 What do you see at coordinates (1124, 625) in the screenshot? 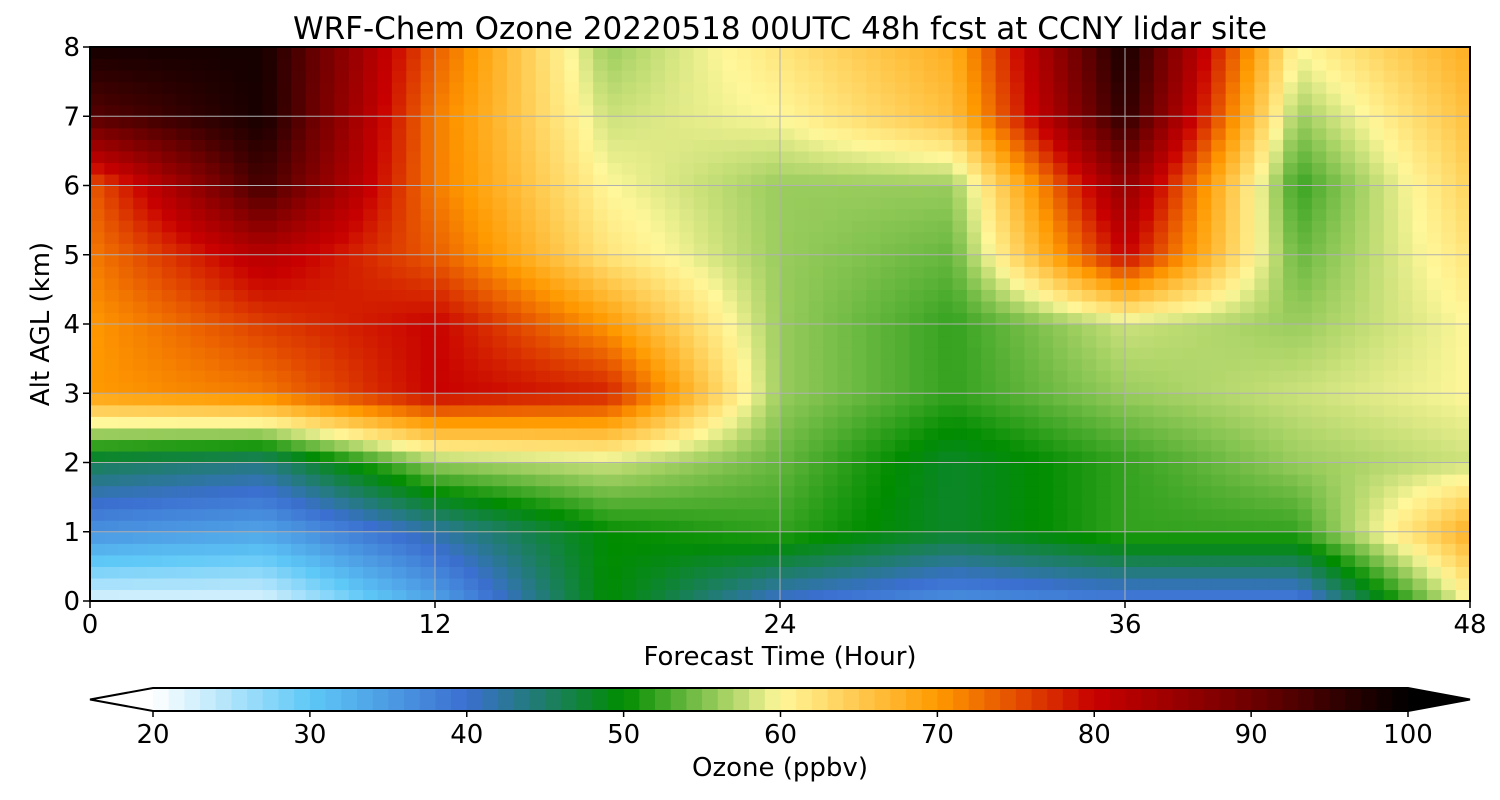
I see `x-tick-label: 36` at bounding box center [1124, 625].